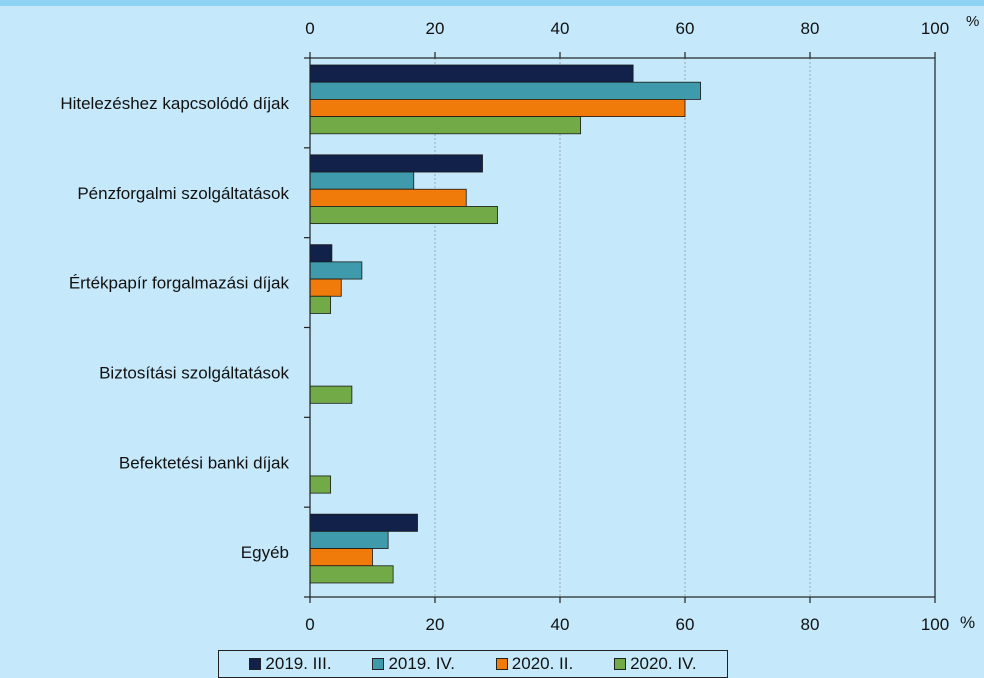  I want to click on legend-label: 2020. IV., so click(663, 663).